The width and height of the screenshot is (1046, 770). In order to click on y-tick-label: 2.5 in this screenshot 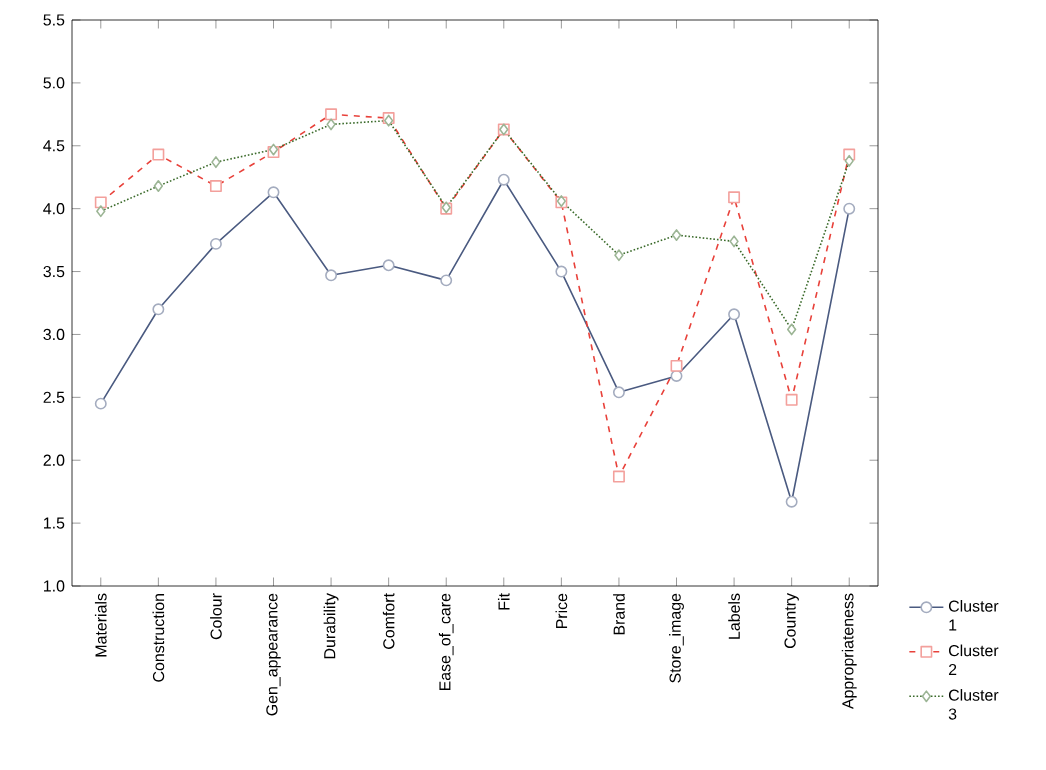, I will do `click(54, 397)`.